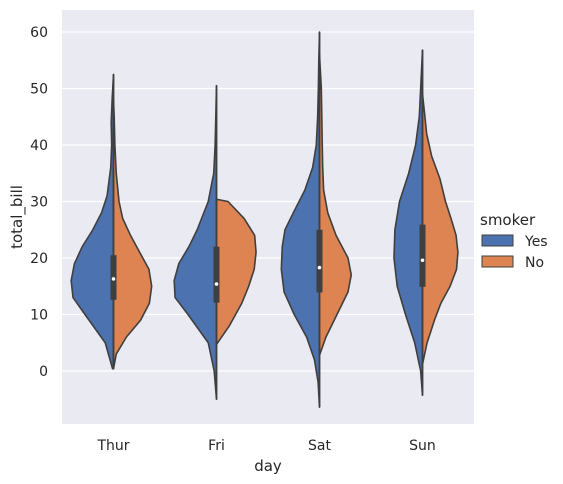 This screenshot has height=484, width=563. Describe the element at coordinates (335, 204) in the screenshot. I see `violin-no-sat` at that location.